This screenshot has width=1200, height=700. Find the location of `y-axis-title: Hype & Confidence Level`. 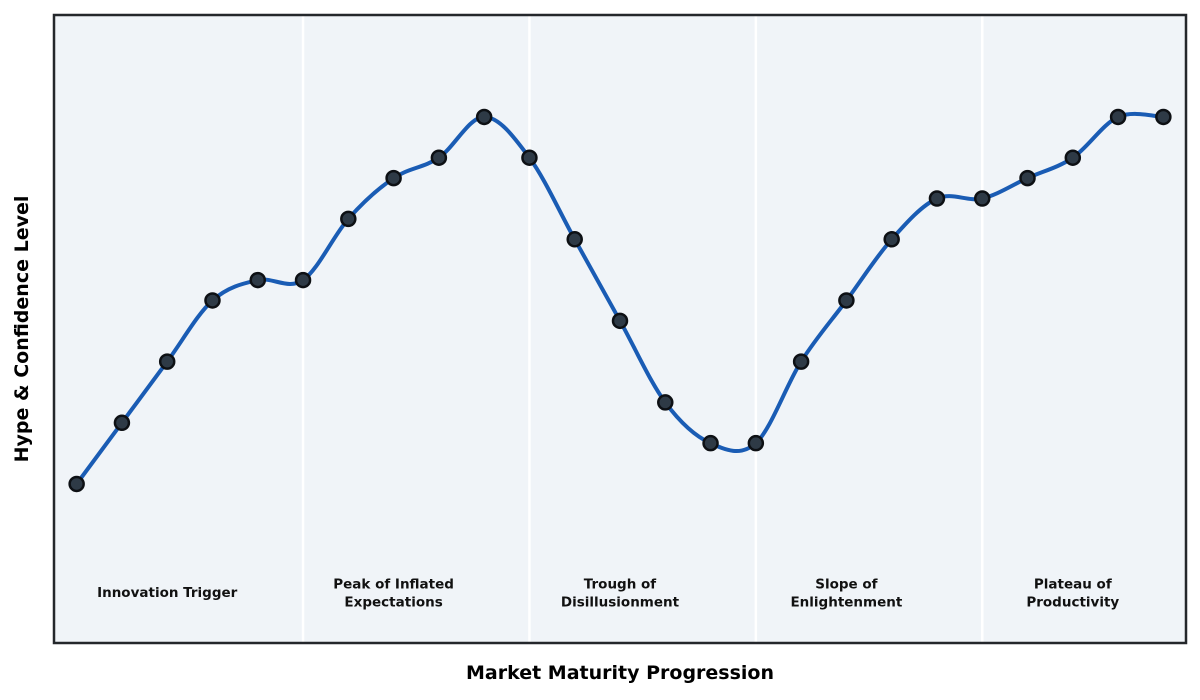

y-axis-title: Hype & Confidence Level is located at coordinates (22, 329).